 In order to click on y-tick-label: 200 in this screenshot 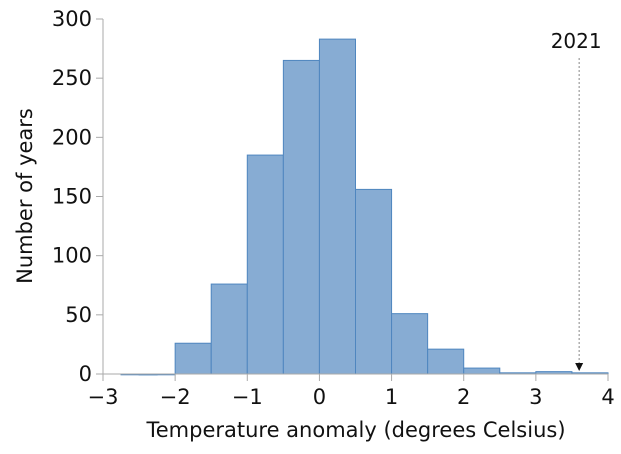, I will do `click(72, 137)`.